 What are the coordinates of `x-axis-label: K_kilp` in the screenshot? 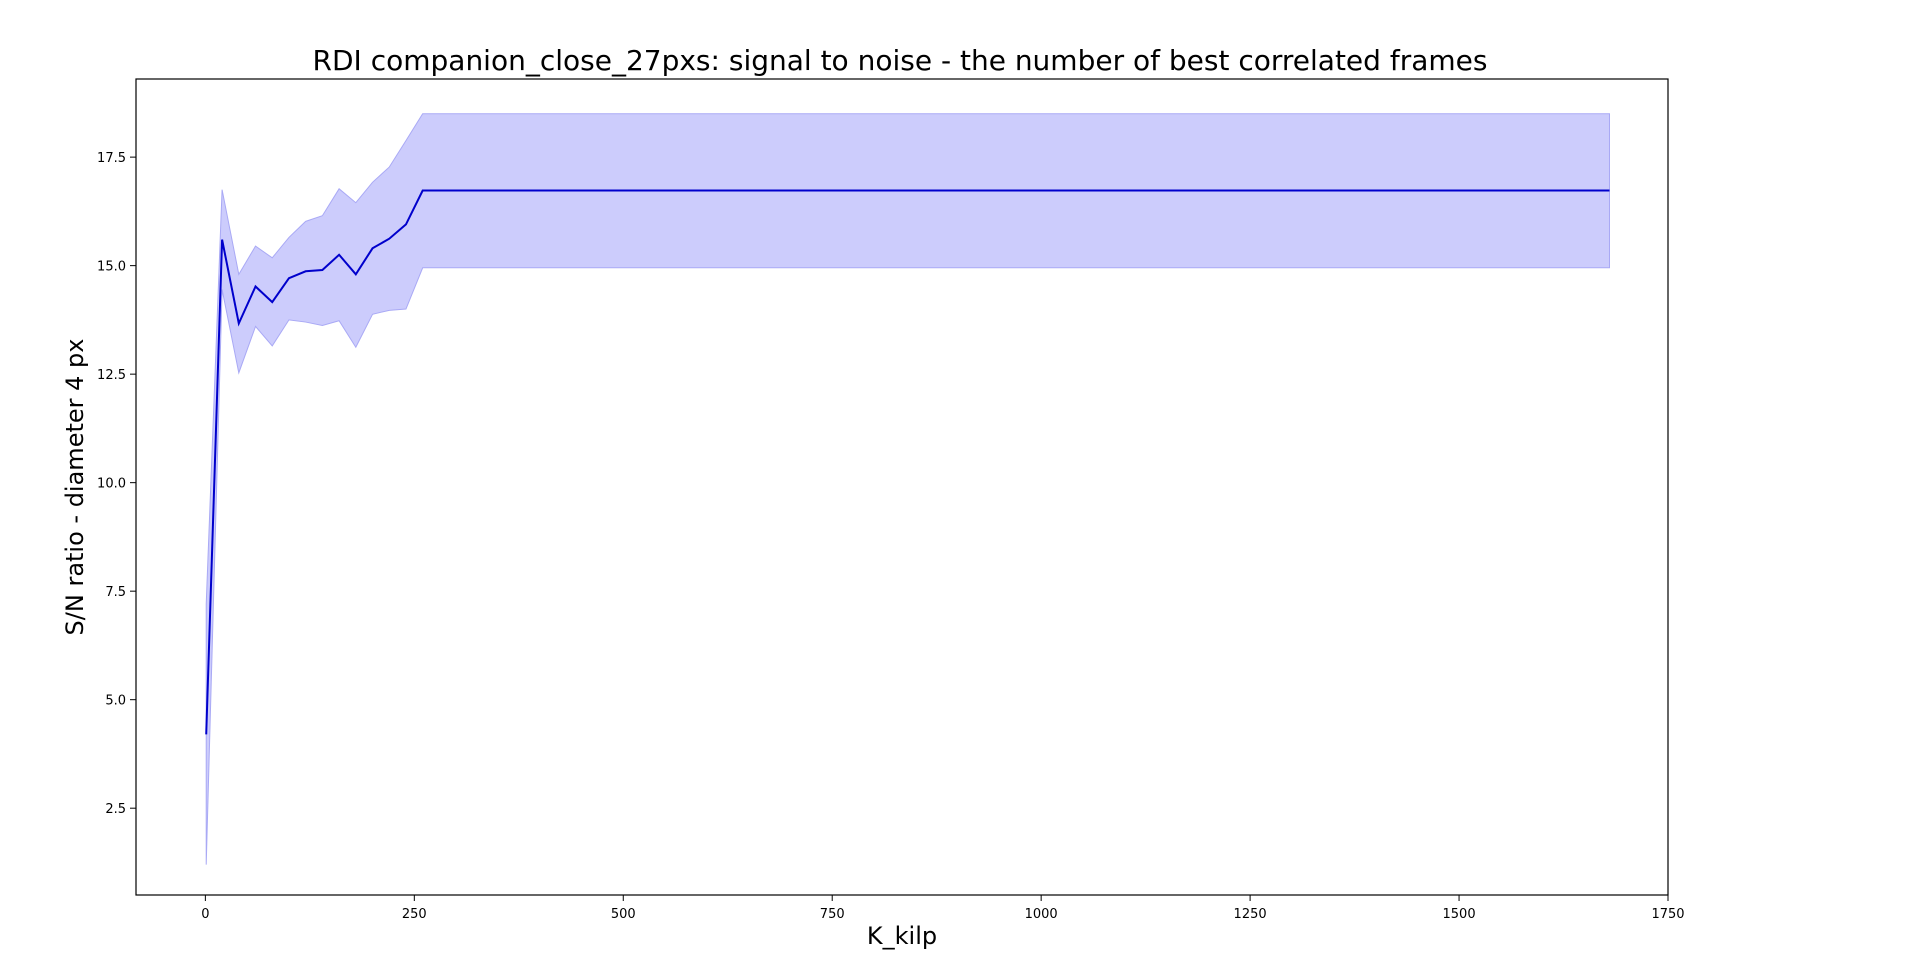 It's located at (902, 936).